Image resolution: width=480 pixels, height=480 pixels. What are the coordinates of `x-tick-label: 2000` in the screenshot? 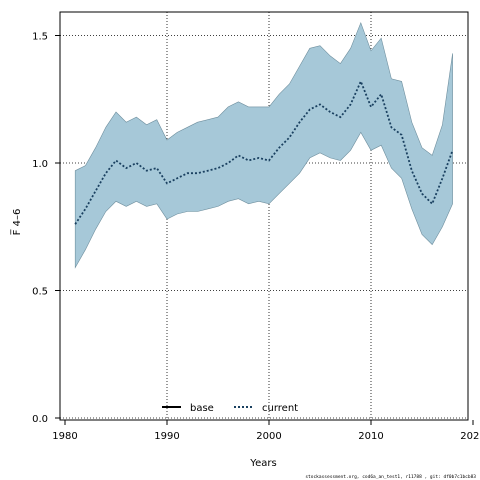 It's located at (268, 436).